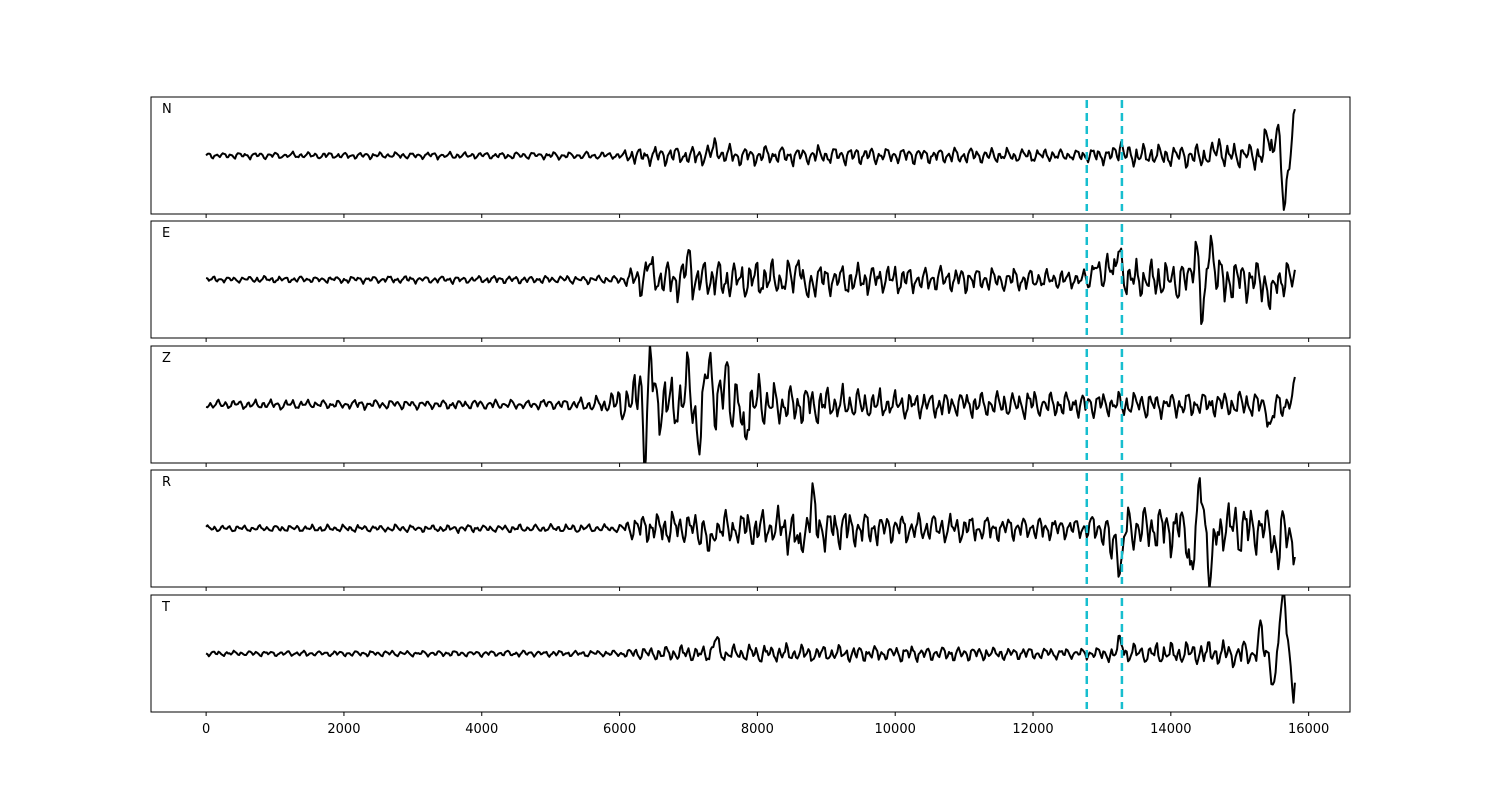  What do you see at coordinates (619, 729) in the screenshot?
I see `x-tick-label: 6000` at bounding box center [619, 729].